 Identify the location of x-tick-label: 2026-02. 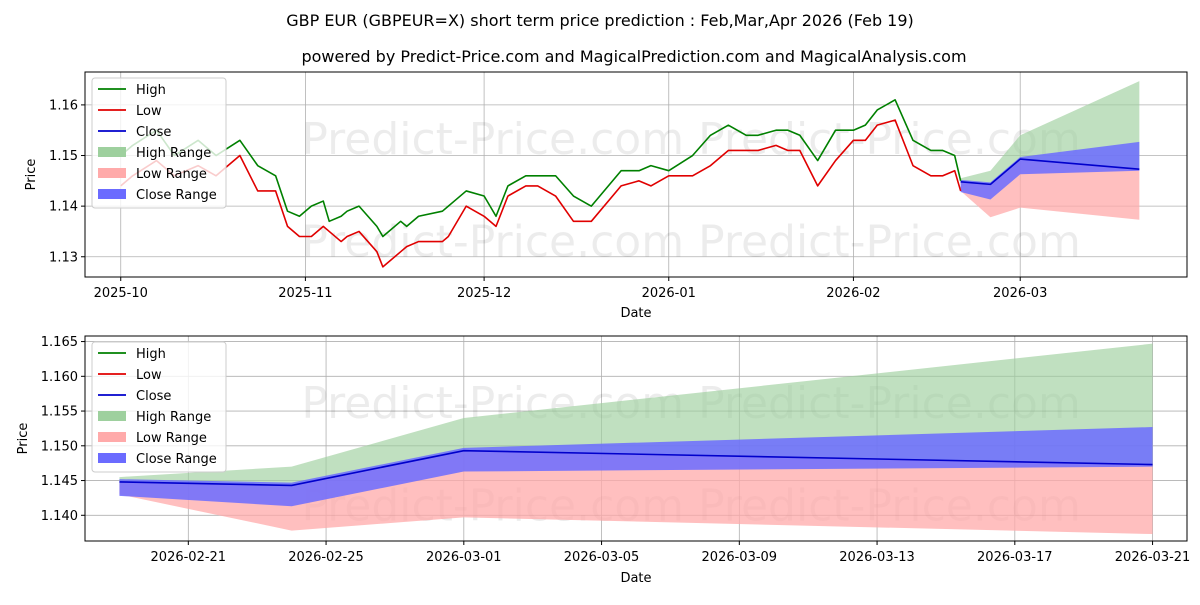
(853, 293).